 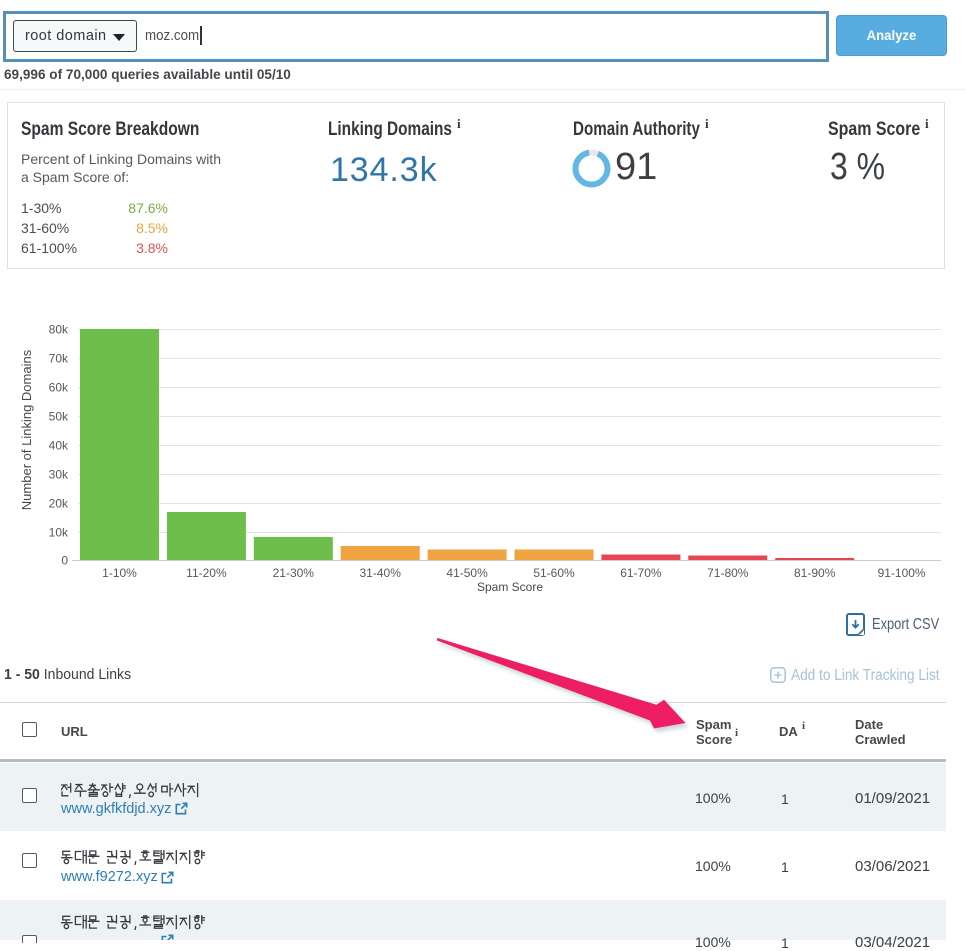 I want to click on svg-text: 91-100%, so click(x=902, y=573).